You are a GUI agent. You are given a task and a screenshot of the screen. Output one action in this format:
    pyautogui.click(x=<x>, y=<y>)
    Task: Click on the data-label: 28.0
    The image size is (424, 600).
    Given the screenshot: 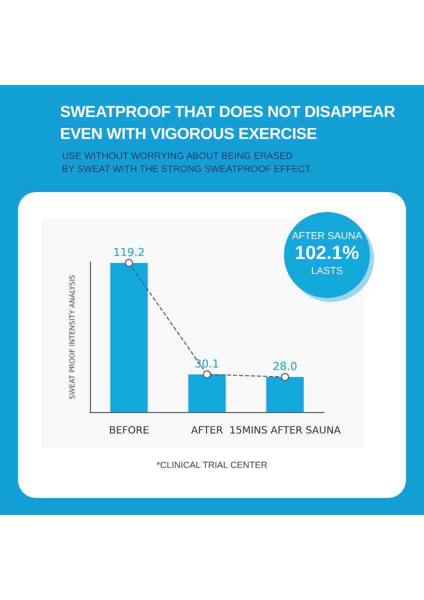 What is the action you would take?
    pyautogui.click(x=285, y=366)
    